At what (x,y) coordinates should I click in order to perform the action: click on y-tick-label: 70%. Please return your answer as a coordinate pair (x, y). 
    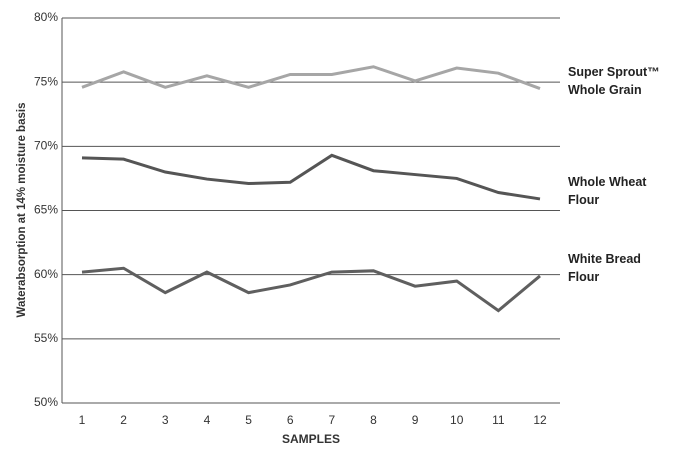
    Looking at the image, I should click on (46, 146).